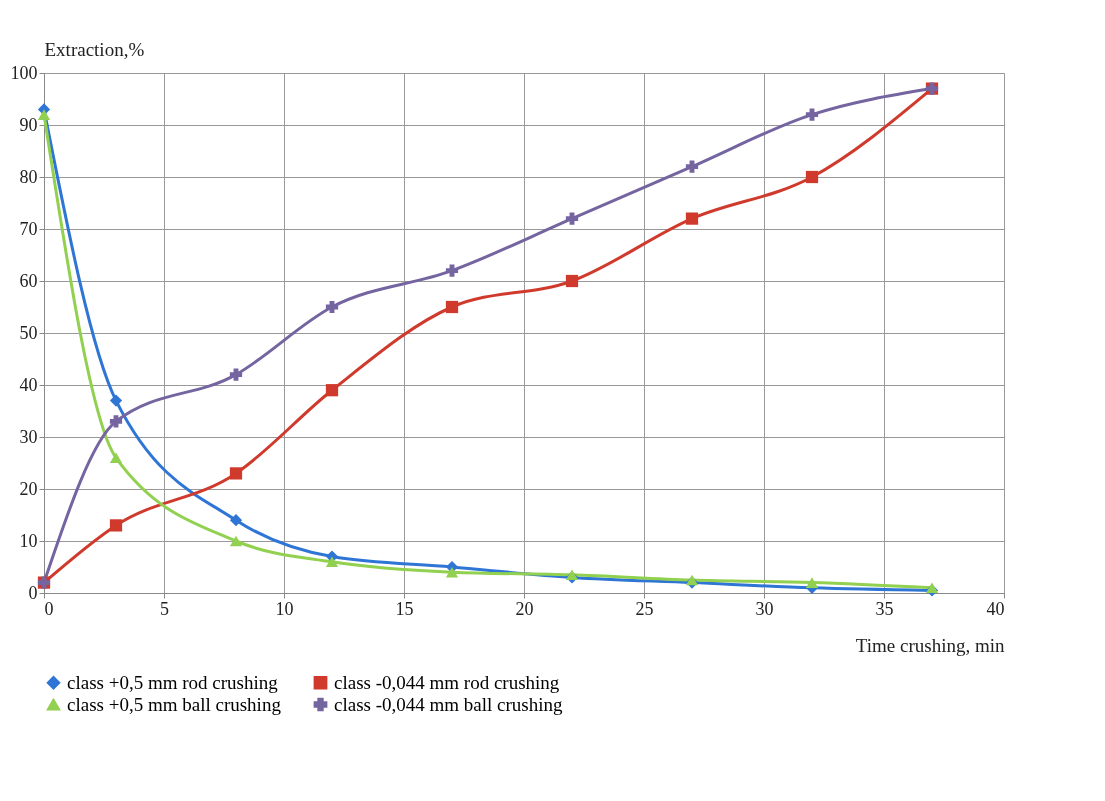 The height and width of the screenshot is (801, 1105). I want to click on x-tick-label: 10, so click(284, 608).